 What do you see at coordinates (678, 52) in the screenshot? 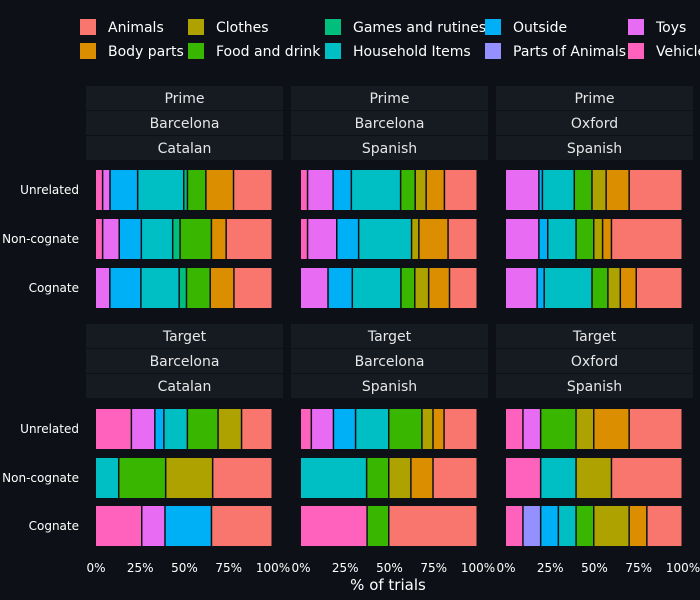
I see `legend-label: Vehicles` at bounding box center [678, 52].